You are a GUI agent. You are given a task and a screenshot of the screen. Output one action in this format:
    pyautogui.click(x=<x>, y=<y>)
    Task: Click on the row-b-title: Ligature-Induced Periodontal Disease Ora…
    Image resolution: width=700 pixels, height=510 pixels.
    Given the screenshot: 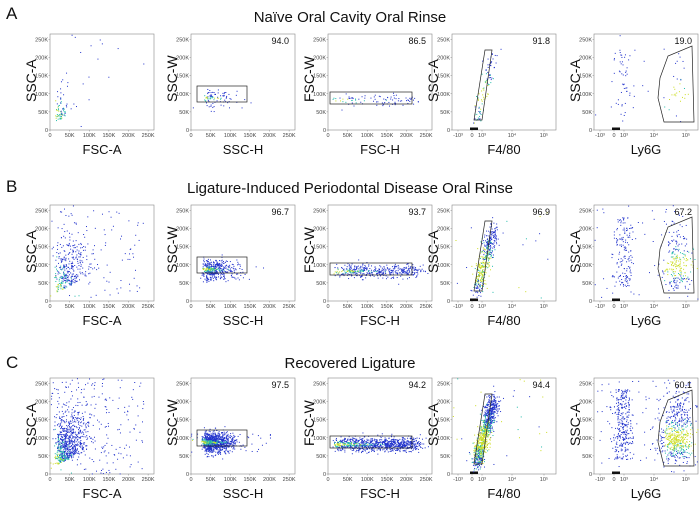 What is the action you would take?
    pyautogui.click(x=350, y=188)
    